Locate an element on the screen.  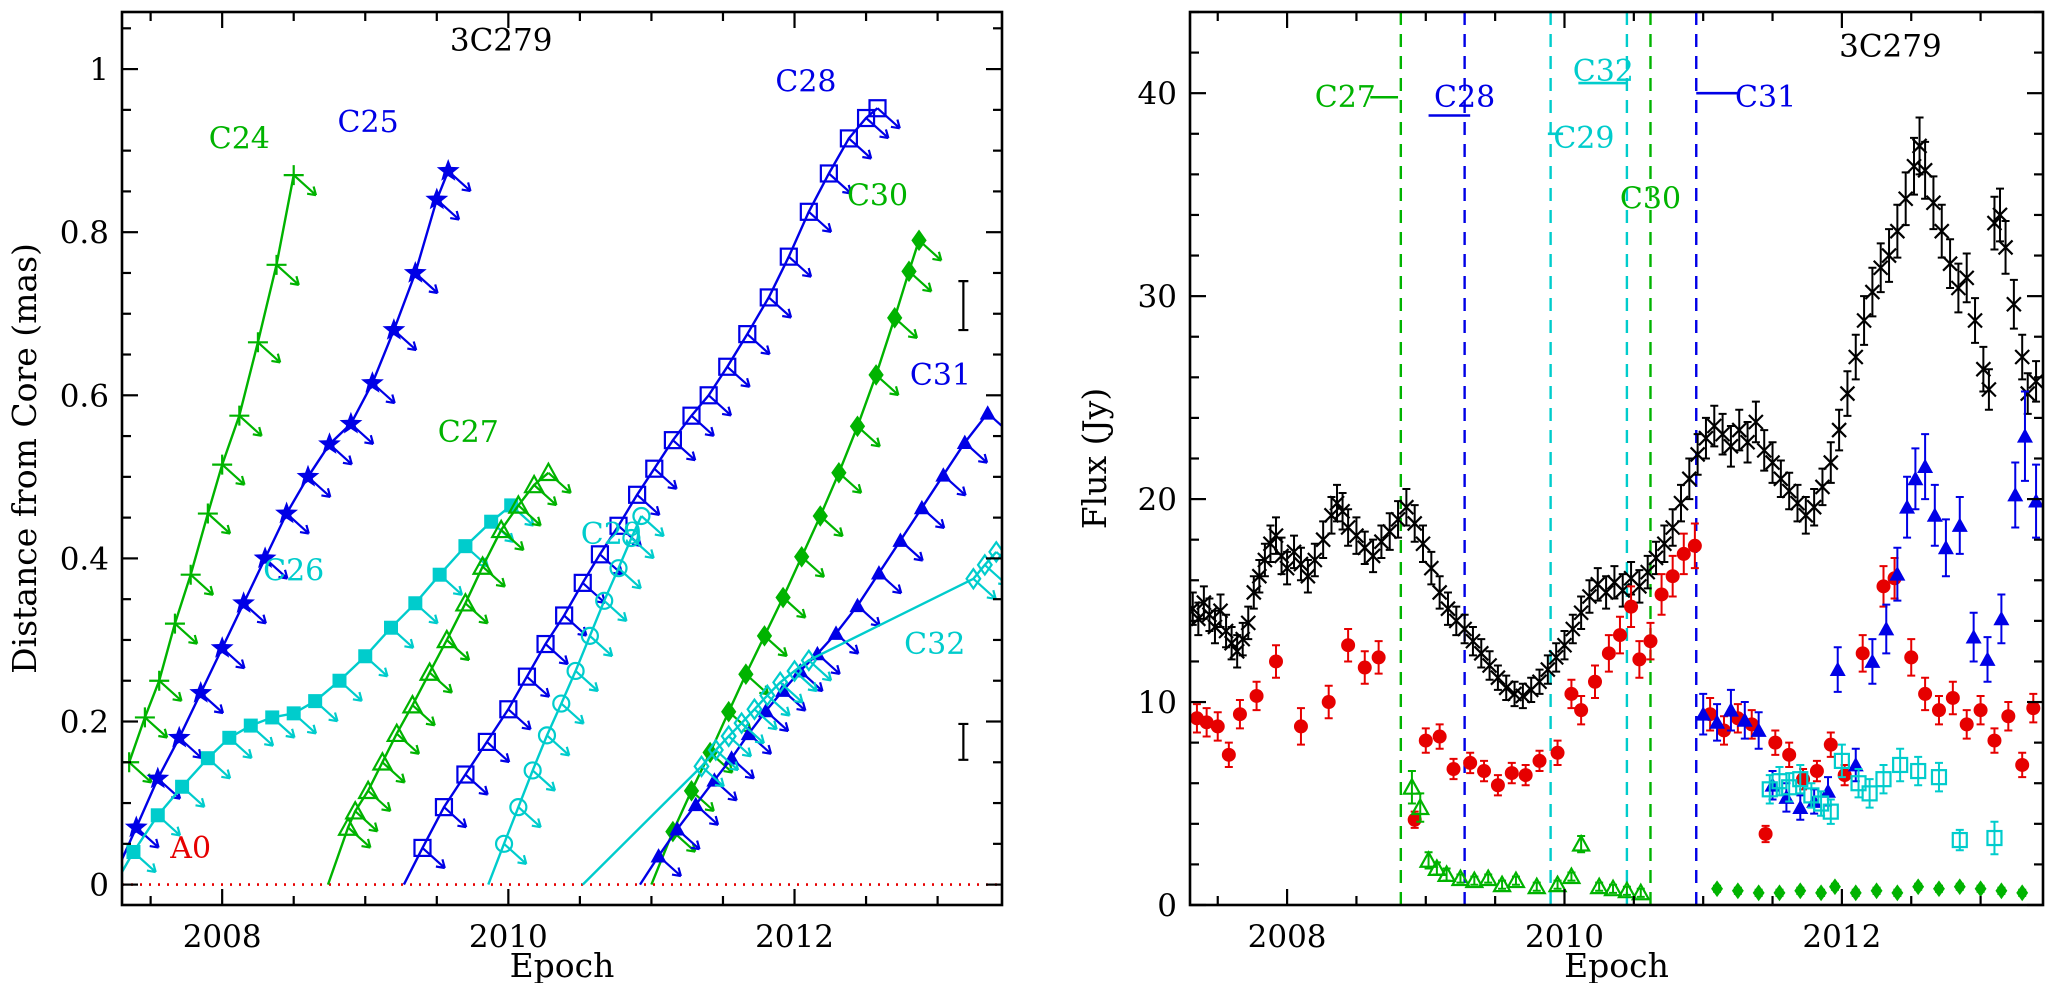
component-label-C26: C26 is located at coordinates (293, 571).